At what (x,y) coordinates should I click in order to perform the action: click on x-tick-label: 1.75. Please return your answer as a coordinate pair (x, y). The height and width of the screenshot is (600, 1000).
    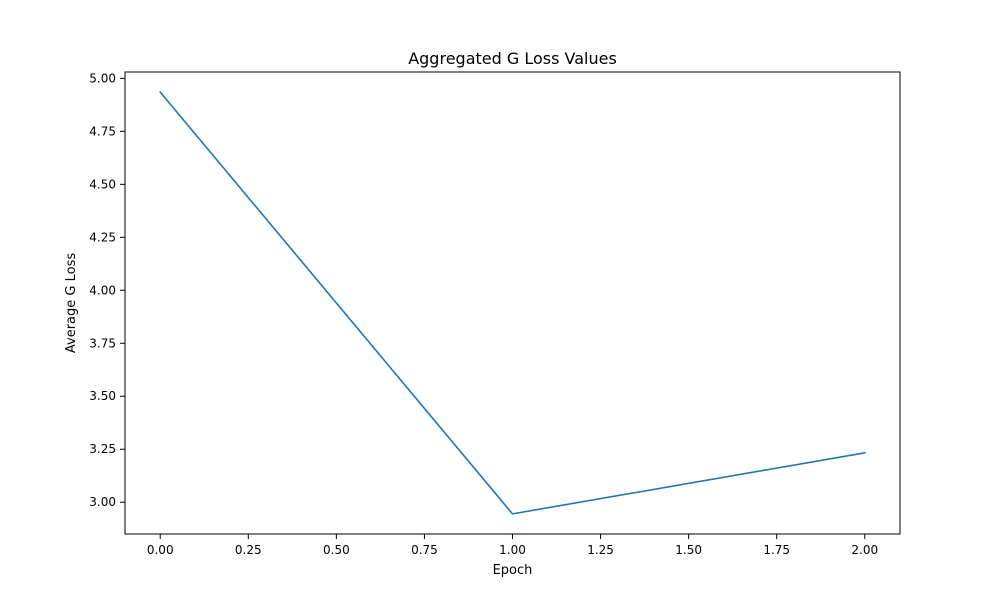
    Looking at the image, I should click on (776, 550).